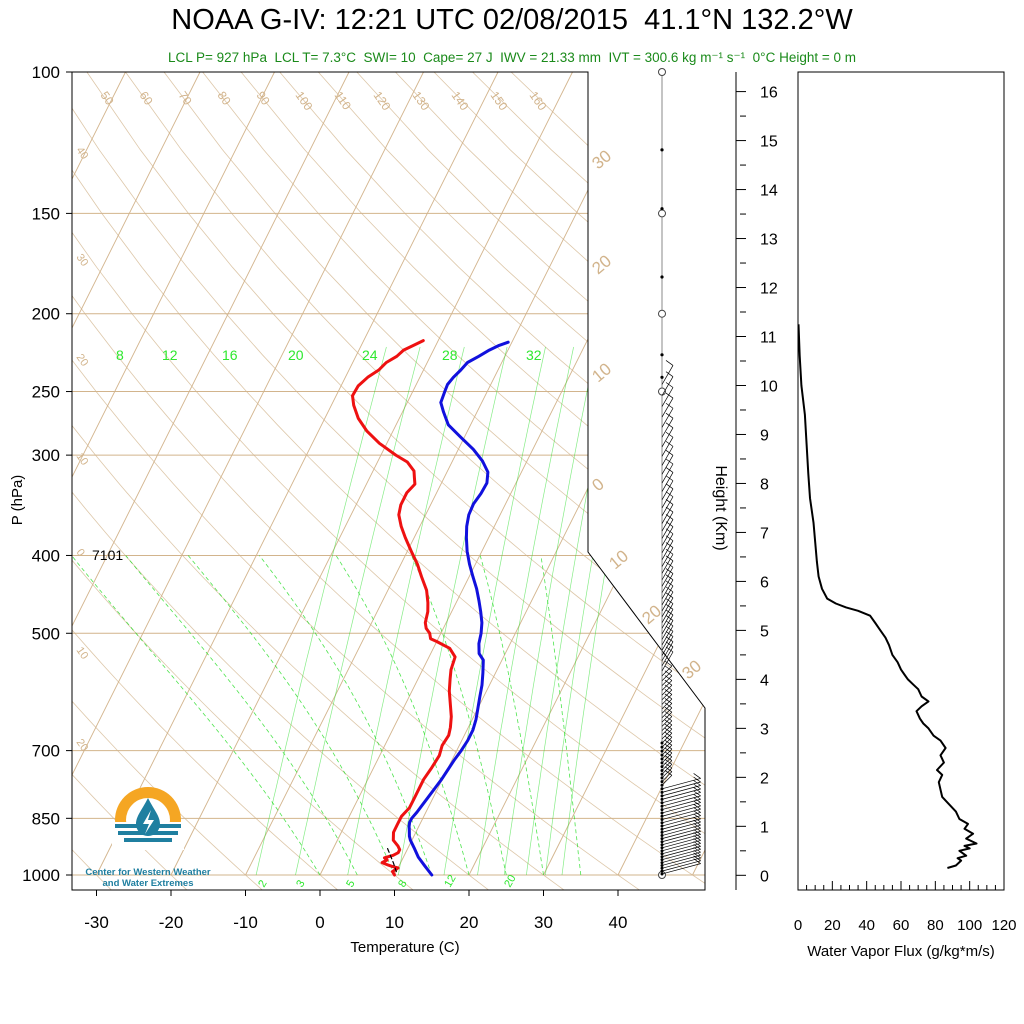  Describe the element at coordinates (764, 533) in the screenshot. I see `height-tick-label: 7` at that location.